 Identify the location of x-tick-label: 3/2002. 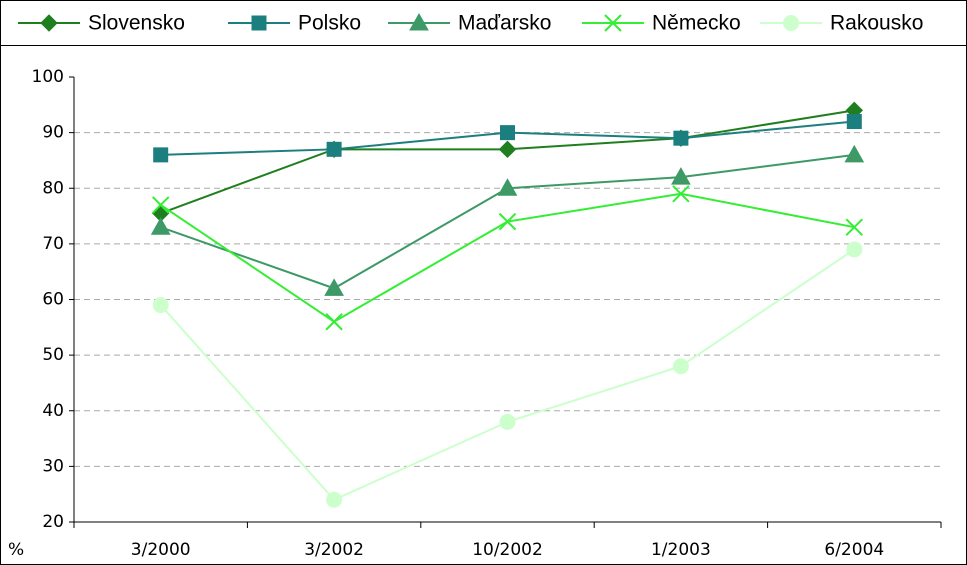
(334, 550).